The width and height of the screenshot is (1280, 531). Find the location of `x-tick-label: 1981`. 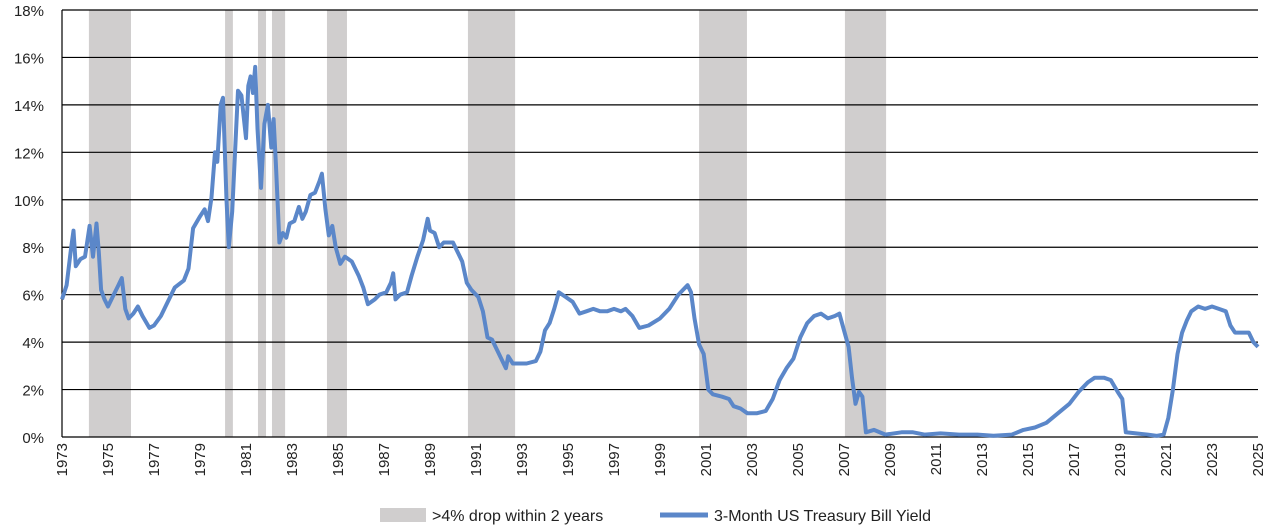

x-tick-label: 1981 is located at coordinates (246, 459).